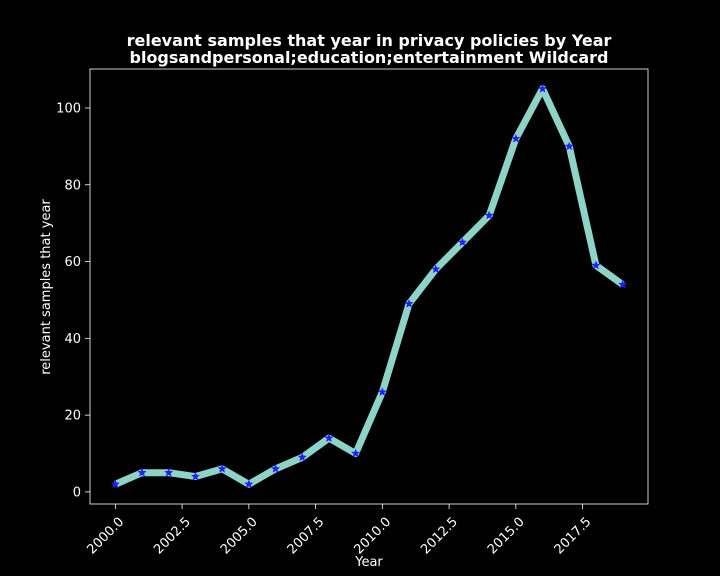  I want to click on y-tick-label: 40, so click(72, 339).